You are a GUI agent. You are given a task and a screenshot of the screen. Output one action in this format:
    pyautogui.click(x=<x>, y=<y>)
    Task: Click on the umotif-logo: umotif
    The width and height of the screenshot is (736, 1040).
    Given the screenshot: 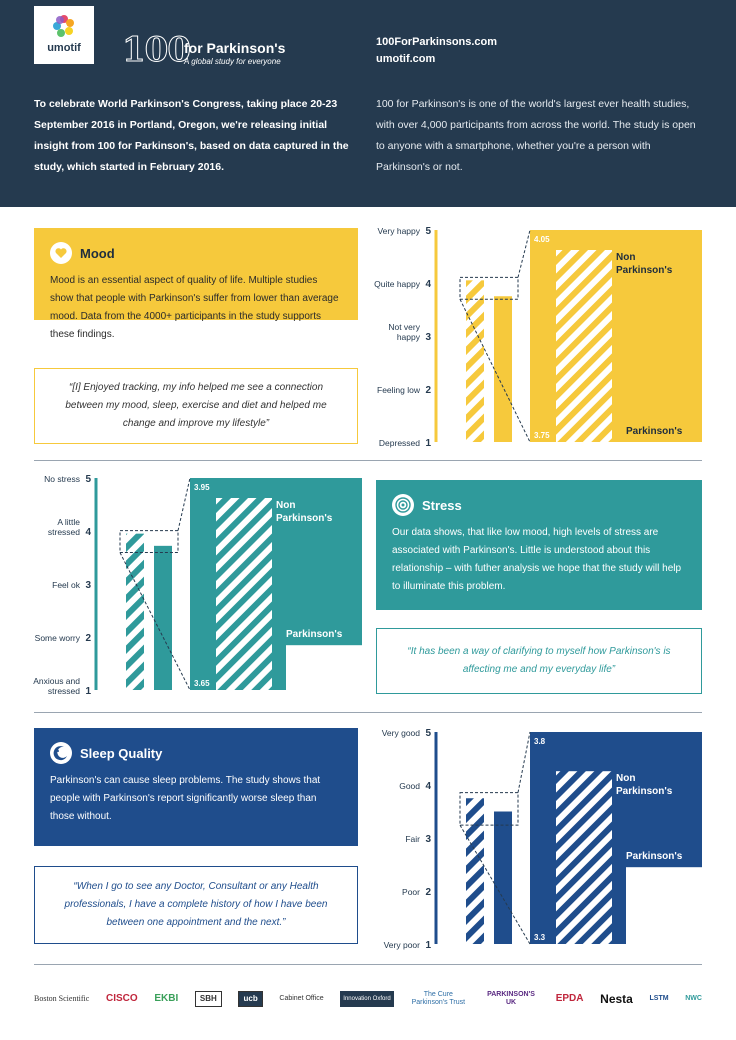 What is the action you would take?
    pyautogui.click(x=64, y=35)
    